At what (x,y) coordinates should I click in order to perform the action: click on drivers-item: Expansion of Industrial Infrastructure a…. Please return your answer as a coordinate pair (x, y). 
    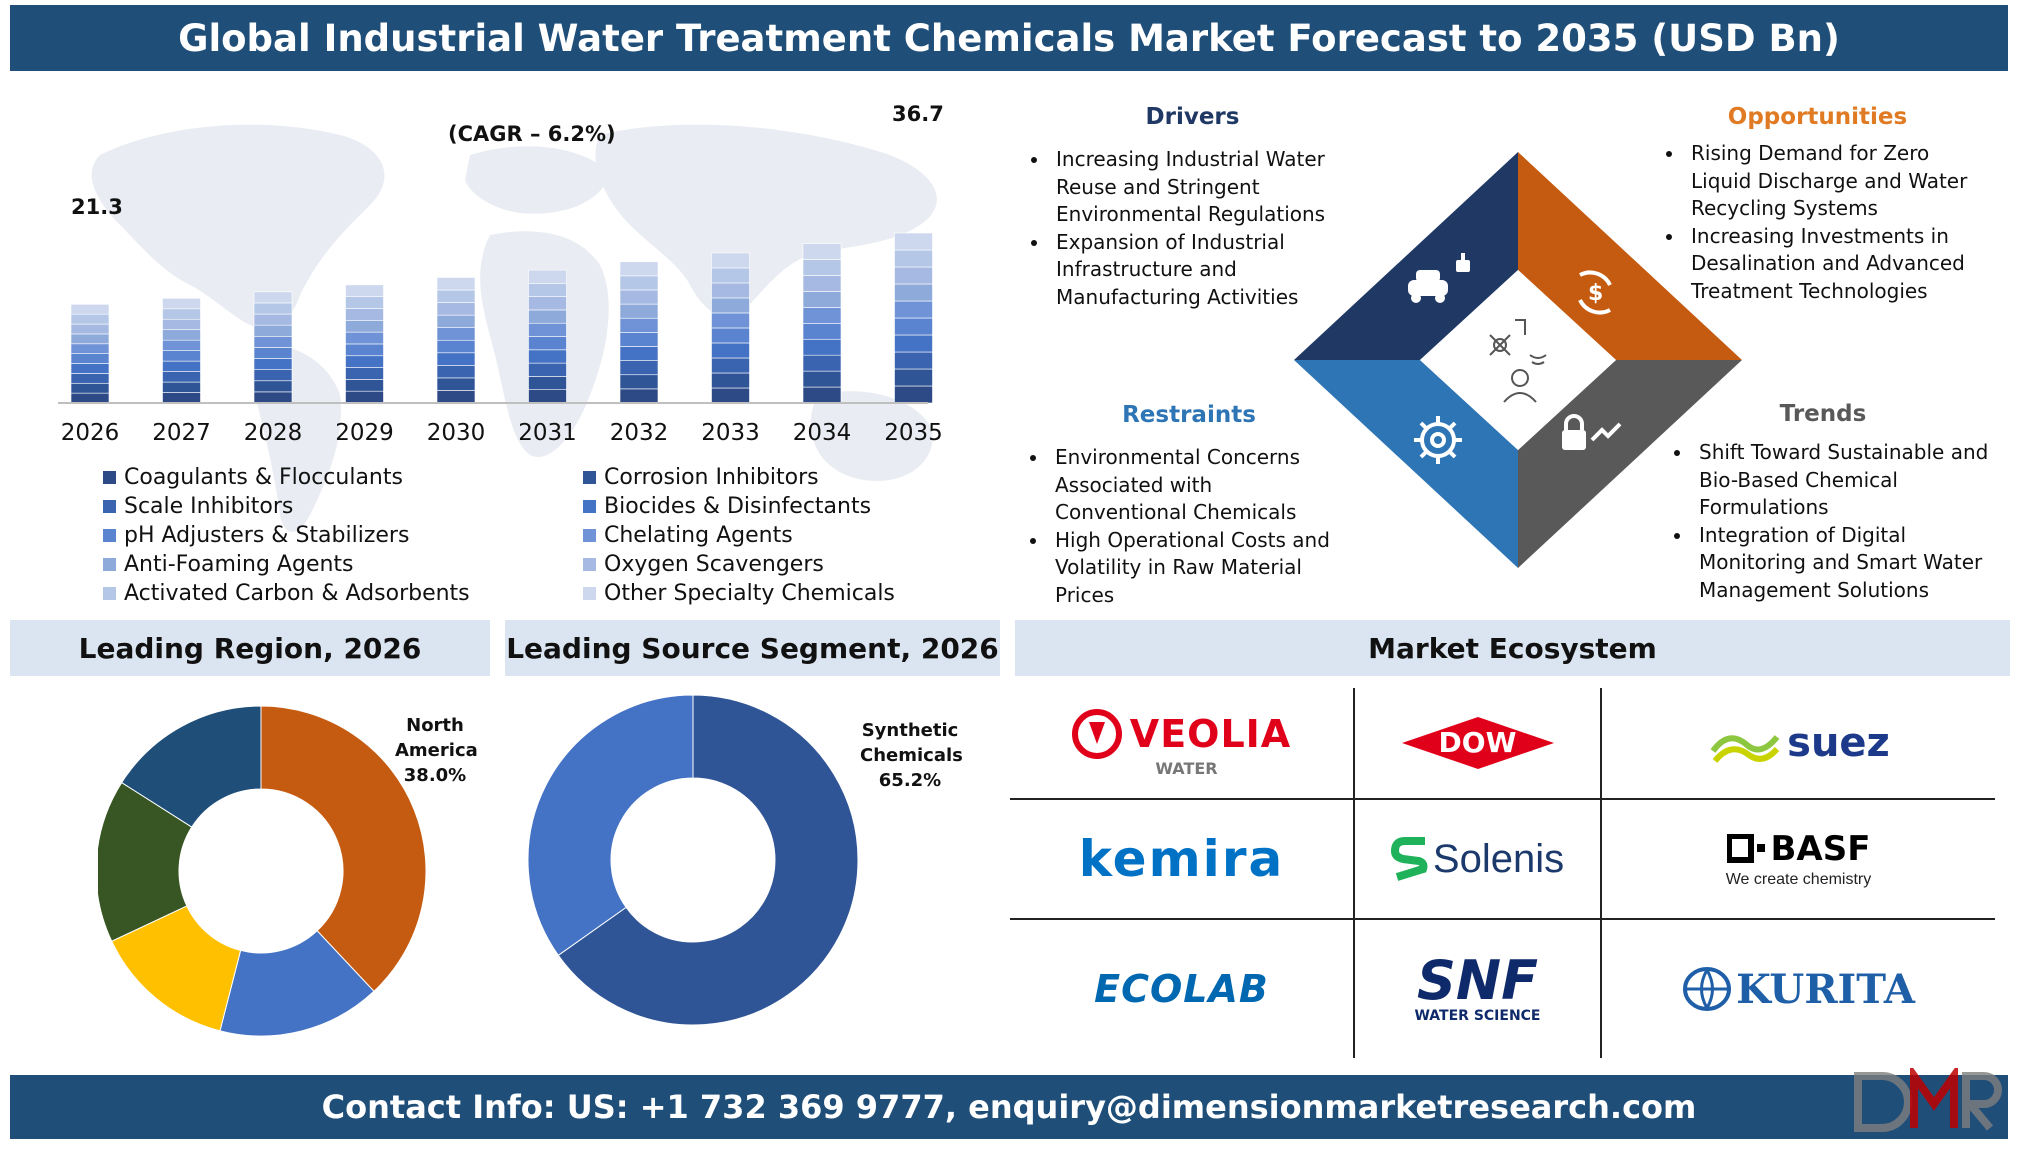
    Looking at the image, I should click on (1190, 270).